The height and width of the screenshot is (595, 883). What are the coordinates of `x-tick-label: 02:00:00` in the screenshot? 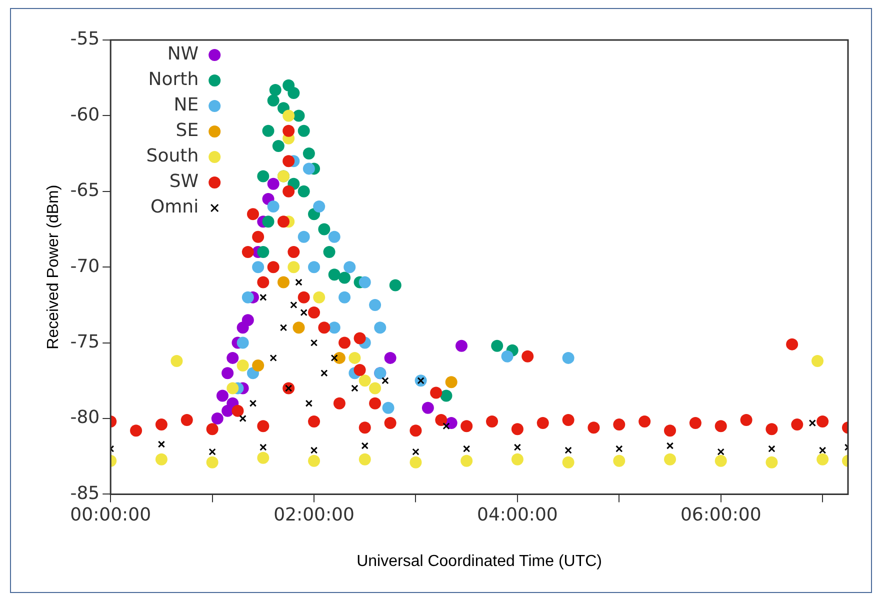 It's located at (314, 515).